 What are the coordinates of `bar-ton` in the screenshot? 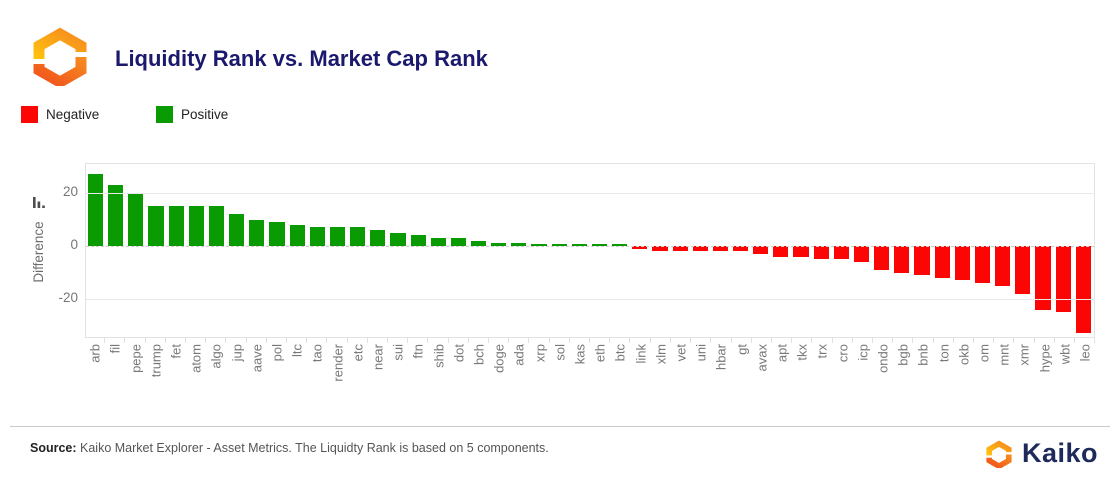 It's located at (942, 262).